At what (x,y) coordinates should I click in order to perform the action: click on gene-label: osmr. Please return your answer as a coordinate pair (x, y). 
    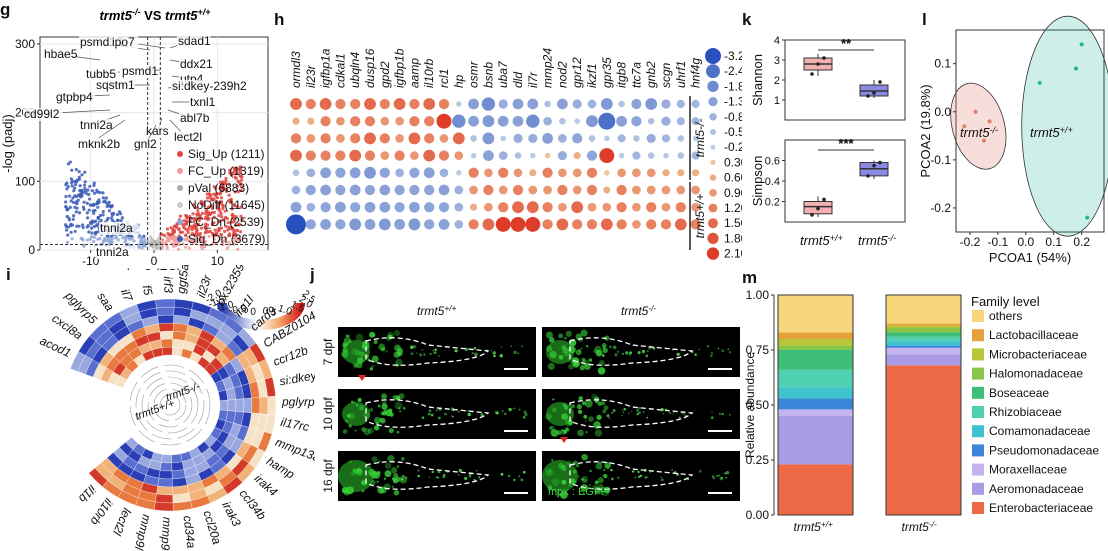
    Looking at the image, I should click on (474, 74).